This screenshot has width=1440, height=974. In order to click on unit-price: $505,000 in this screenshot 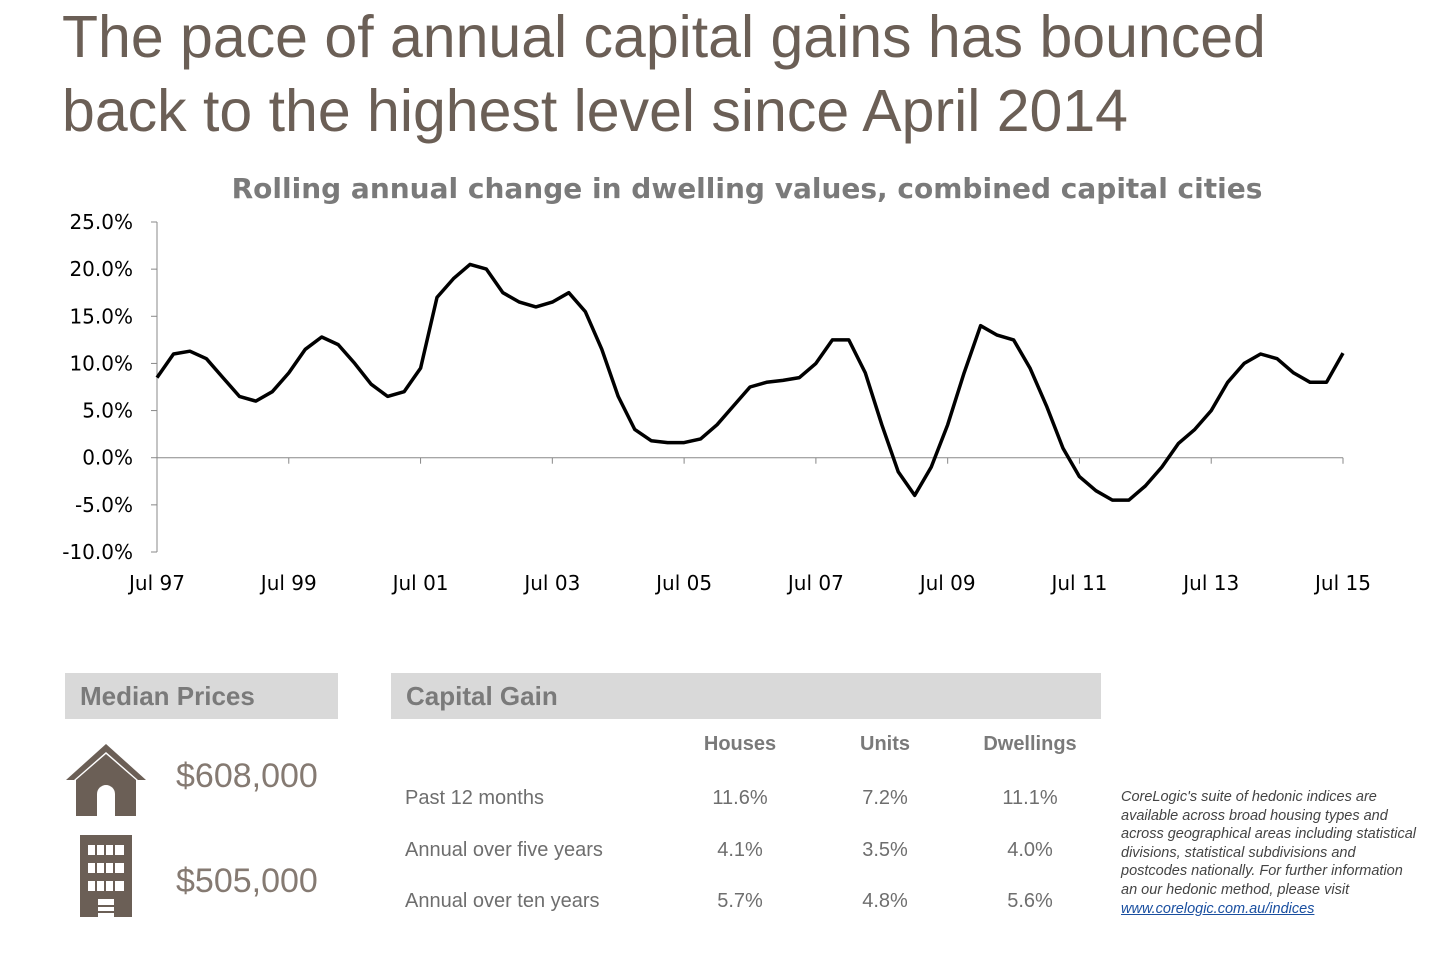, I will do `click(247, 881)`.